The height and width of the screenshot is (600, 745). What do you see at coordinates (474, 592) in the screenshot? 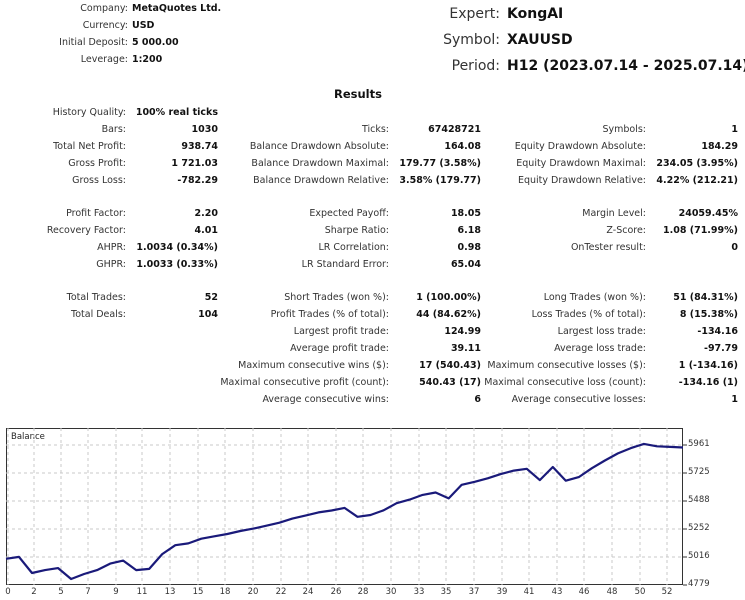
I see `x-tick-label: 37` at bounding box center [474, 592].